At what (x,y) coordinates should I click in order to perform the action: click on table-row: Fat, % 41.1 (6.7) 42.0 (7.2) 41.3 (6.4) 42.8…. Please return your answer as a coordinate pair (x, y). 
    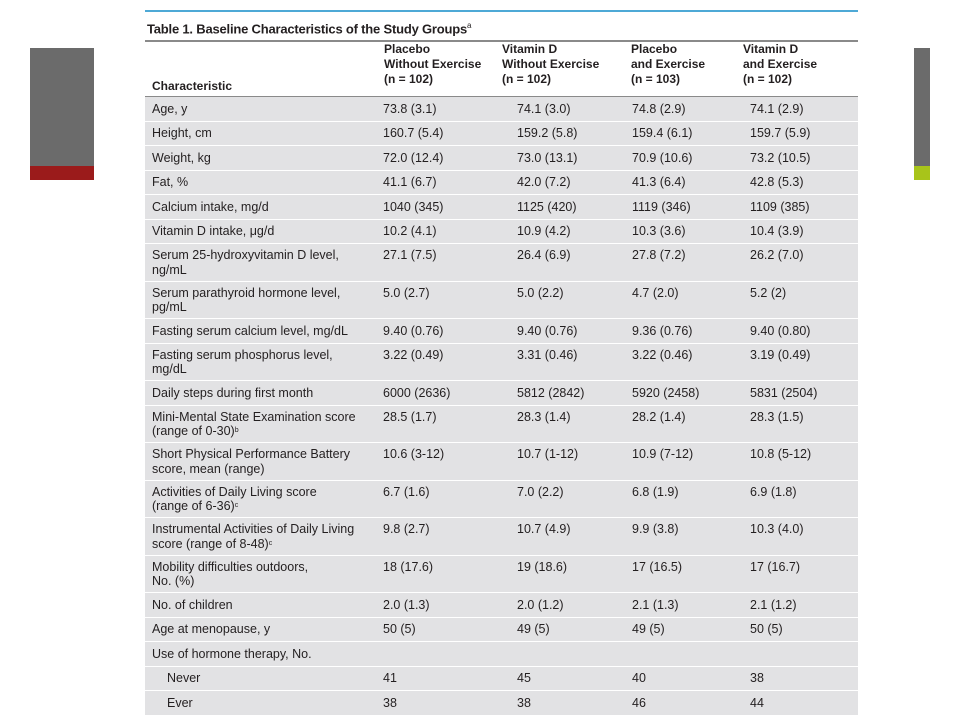
    Looking at the image, I should click on (501, 182).